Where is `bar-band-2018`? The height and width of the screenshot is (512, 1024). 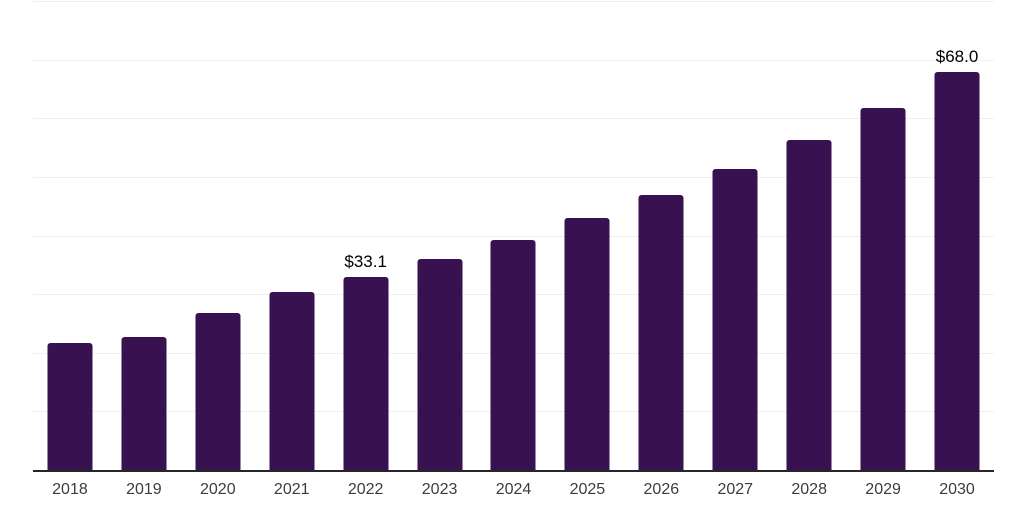
bar-band-2018 is located at coordinates (70, 235).